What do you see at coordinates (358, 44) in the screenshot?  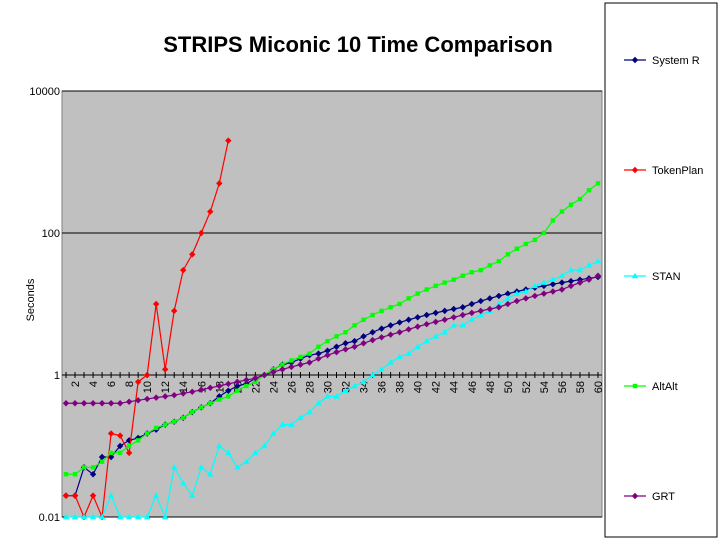 I see `chart-title: STRIPS Miconic 10 Time Comparison` at bounding box center [358, 44].